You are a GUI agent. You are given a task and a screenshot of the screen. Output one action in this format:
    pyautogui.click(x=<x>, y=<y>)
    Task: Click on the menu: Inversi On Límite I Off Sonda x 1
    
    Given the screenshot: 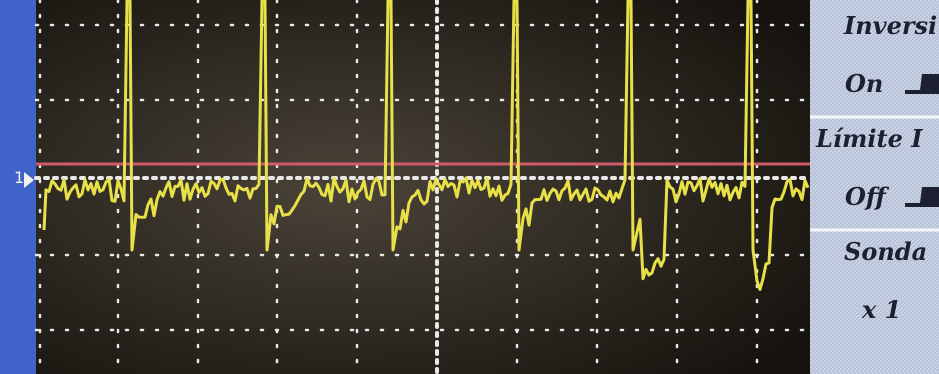 What is the action you would take?
    pyautogui.click(x=874, y=167)
    